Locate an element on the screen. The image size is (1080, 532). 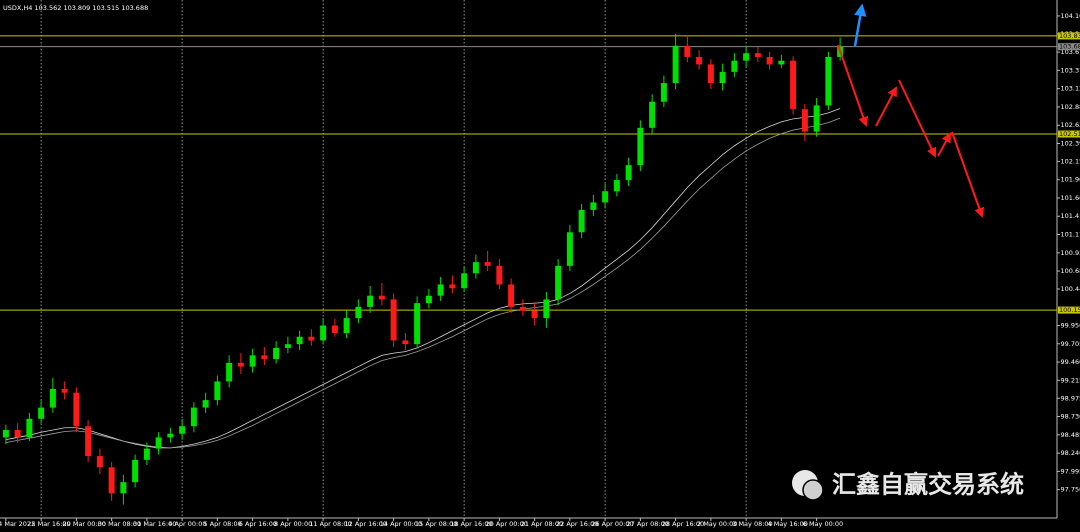
y-tick-label: 101.660 is located at coordinates (1070, 198).